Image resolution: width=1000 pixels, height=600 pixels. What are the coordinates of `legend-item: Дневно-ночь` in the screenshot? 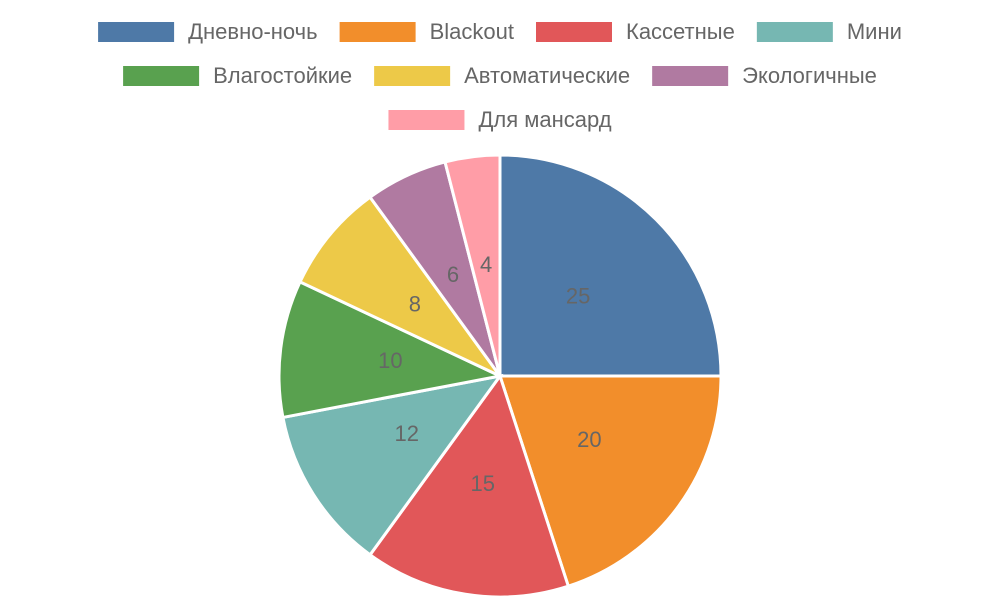 It's located at (208, 31).